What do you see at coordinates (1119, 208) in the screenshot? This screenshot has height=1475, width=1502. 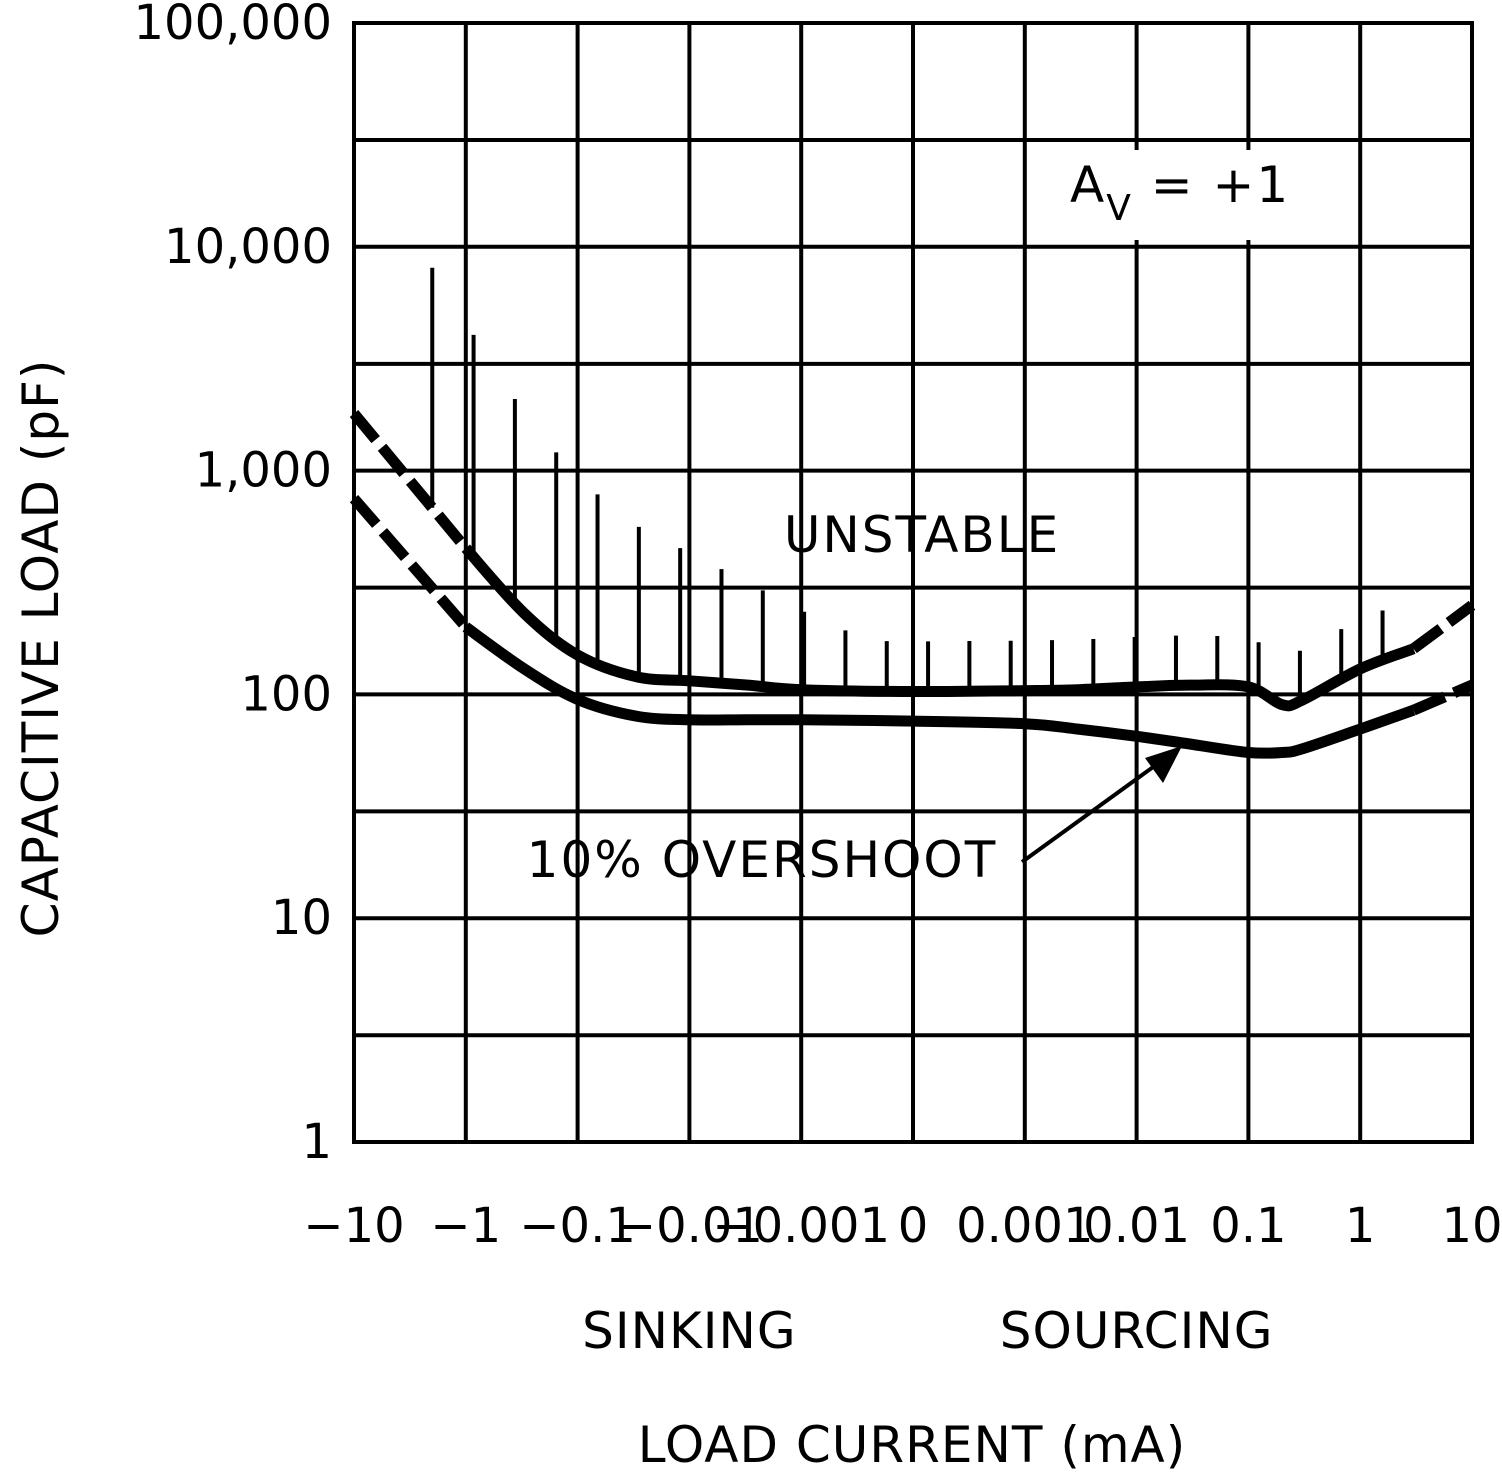 I see `gain-subscript: V` at bounding box center [1119, 208].